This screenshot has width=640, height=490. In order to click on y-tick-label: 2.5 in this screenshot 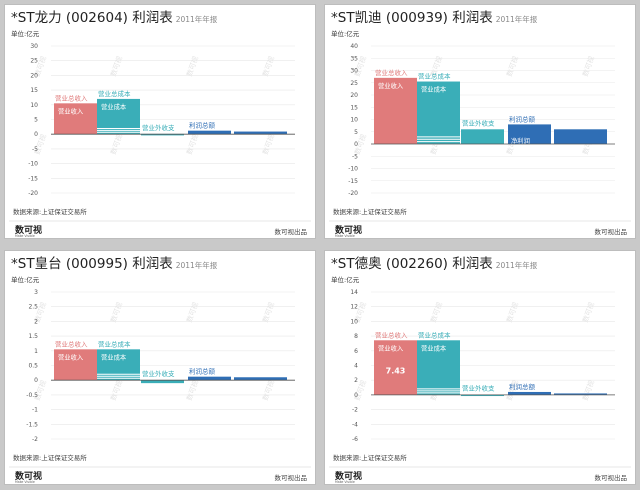, I will do `click(33, 307)`.